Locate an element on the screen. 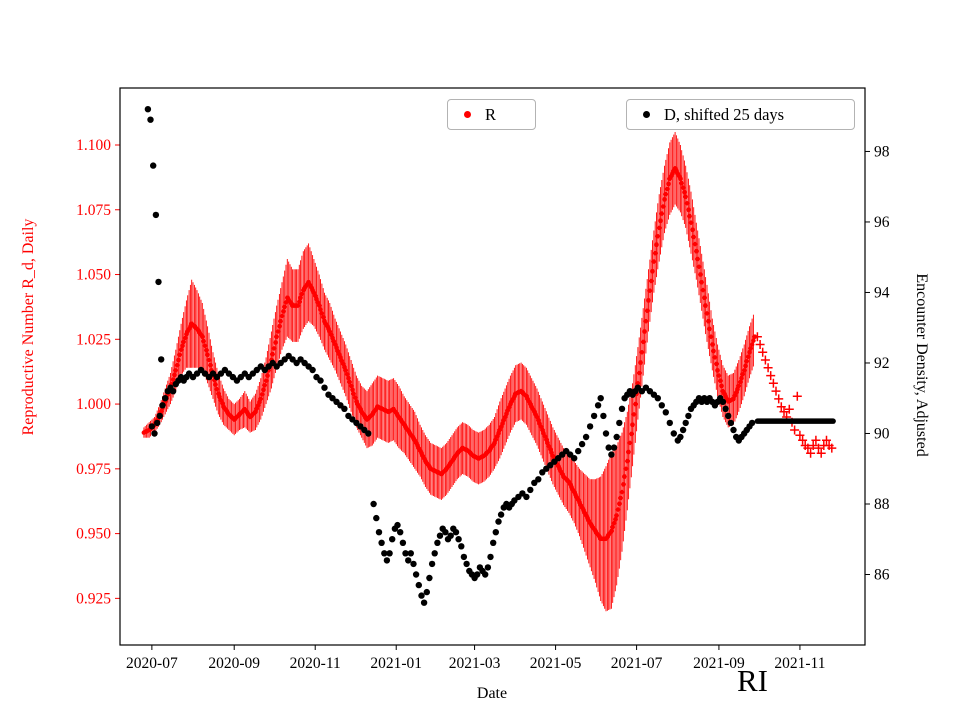 This screenshot has height=720, width=960. left-y-tick-label: 1.100 is located at coordinates (93, 145).